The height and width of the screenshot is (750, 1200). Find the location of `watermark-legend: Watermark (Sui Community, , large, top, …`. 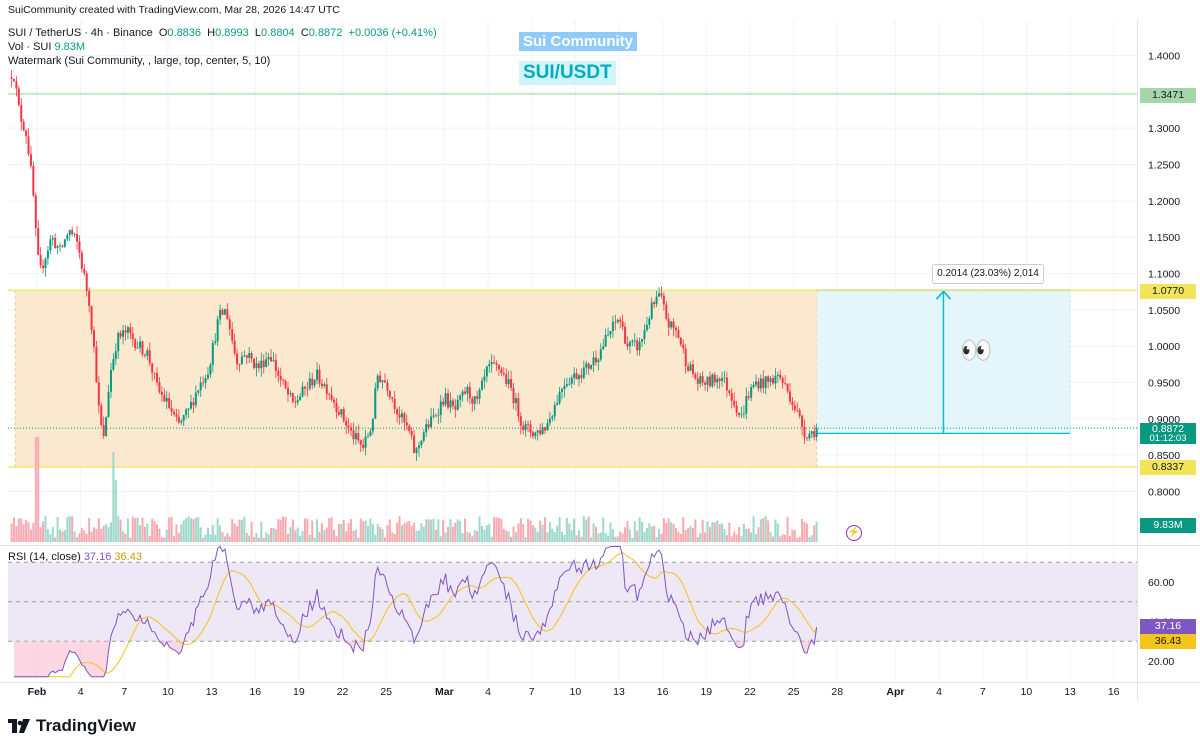

watermark-legend: Watermark (Sui Community, , large, top, … is located at coordinates (139, 61).